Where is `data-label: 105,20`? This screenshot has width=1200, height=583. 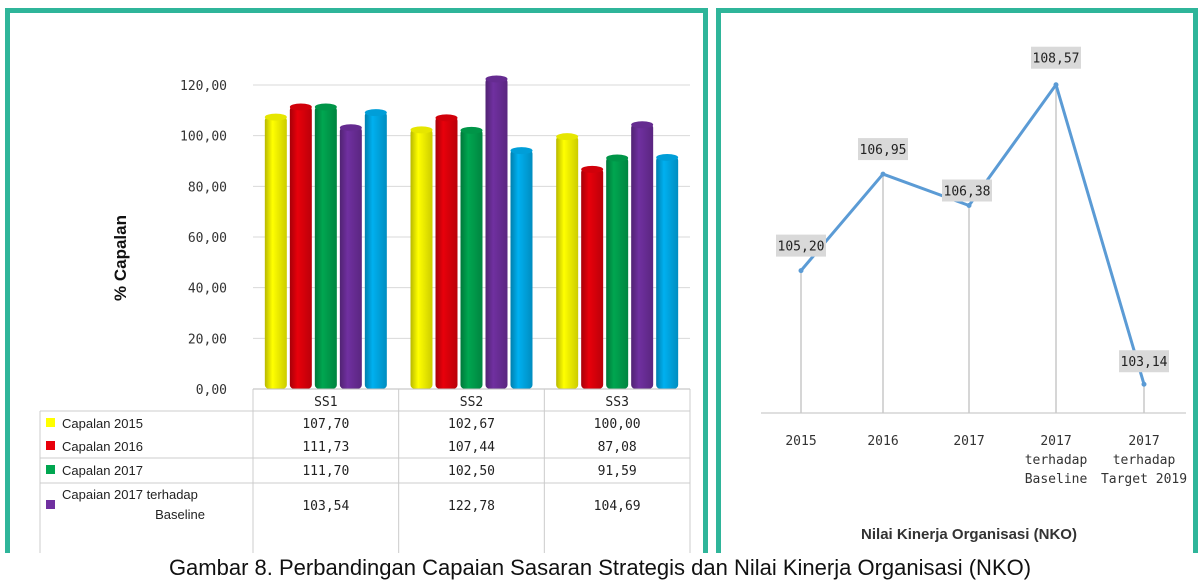
data-label: 105,20 is located at coordinates (801, 247).